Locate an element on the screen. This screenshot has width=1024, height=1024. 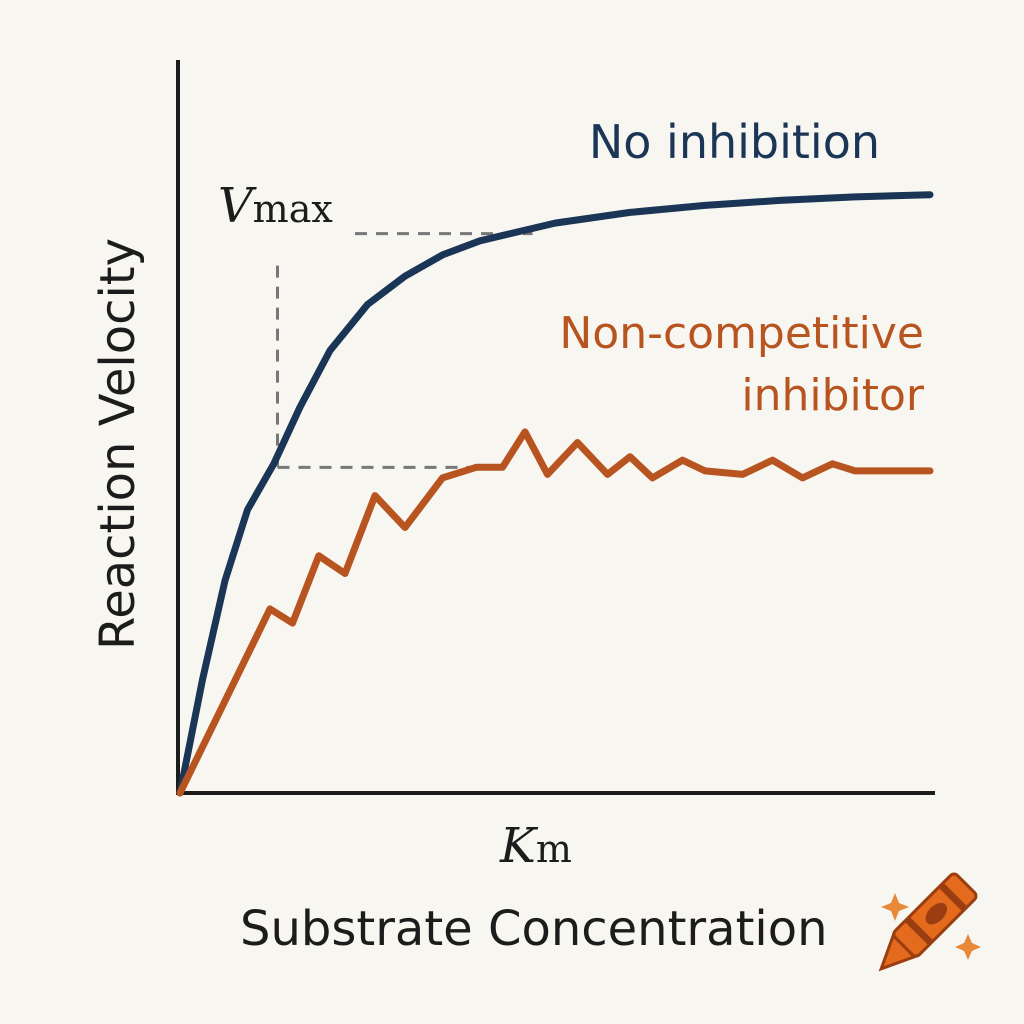
x-axis-title: Substrate Concentration is located at coordinates (534, 929).